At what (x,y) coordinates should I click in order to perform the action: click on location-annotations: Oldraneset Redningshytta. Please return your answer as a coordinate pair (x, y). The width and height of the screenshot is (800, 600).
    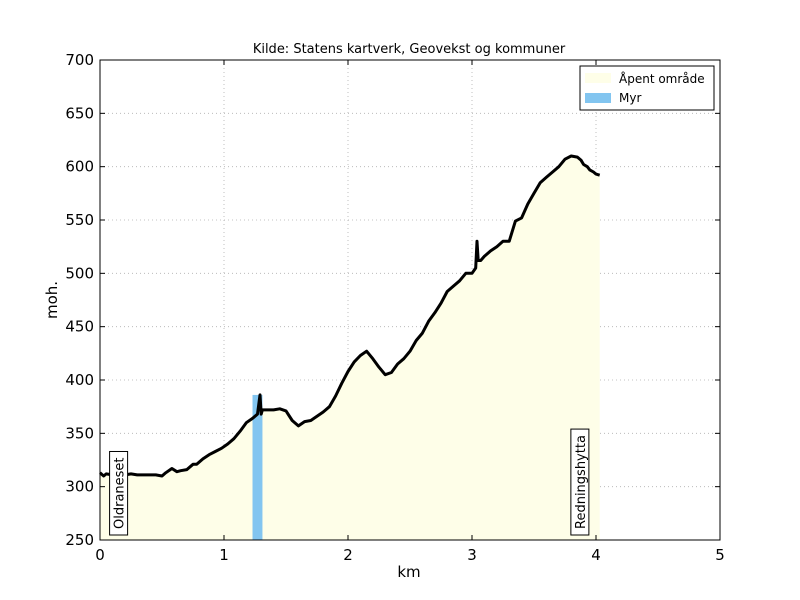
    Looking at the image, I should click on (349, 482).